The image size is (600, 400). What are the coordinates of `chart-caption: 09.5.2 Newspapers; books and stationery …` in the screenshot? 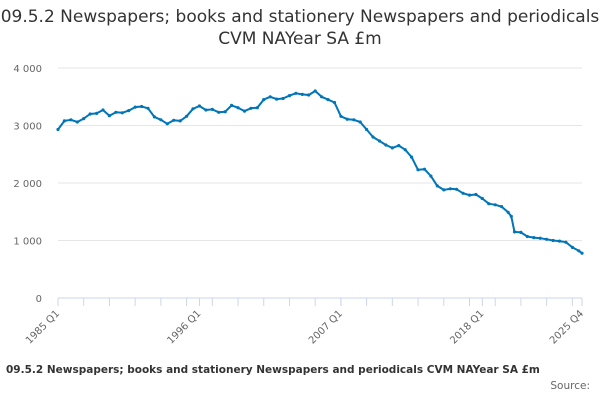 It's located at (273, 370).